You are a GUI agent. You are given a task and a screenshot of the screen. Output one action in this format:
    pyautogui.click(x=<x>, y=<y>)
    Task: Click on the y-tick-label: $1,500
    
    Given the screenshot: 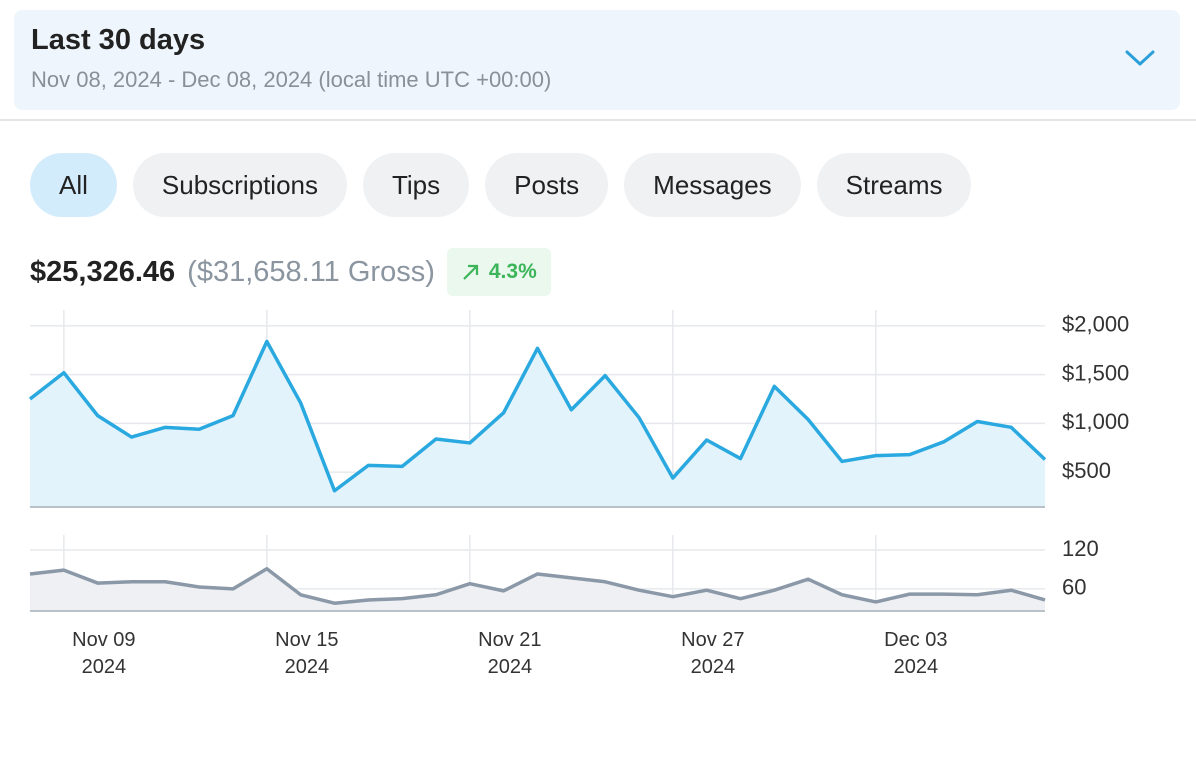 What is the action you would take?
    pyautogui.click(x=1095, y=372)
    